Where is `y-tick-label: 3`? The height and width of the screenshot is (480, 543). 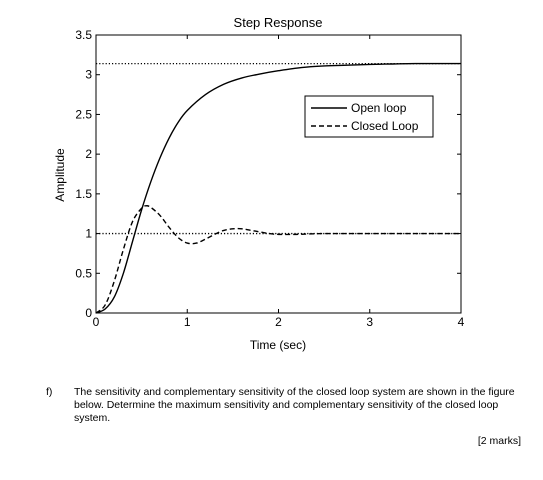
y-tick-label: 3 is located at coordinates (88, 75).